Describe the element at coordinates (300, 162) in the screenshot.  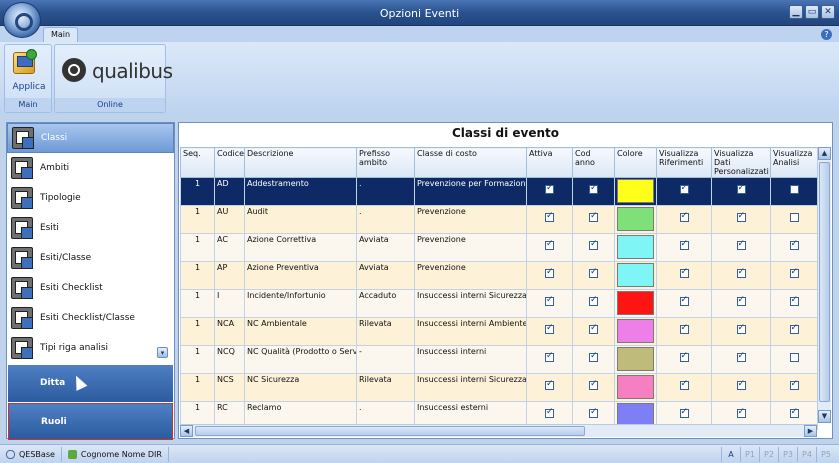
I see `column-header: Descrizione` at that location.